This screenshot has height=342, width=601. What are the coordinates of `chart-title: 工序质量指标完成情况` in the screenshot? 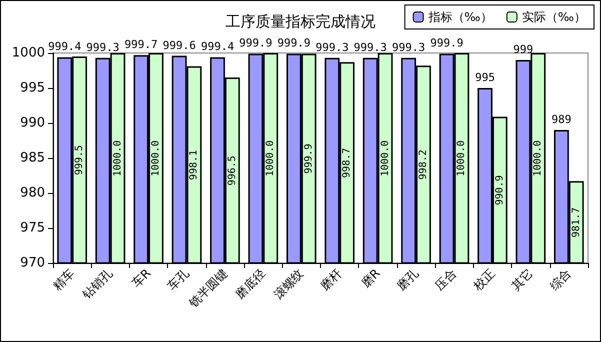 It's located at (301, 21).